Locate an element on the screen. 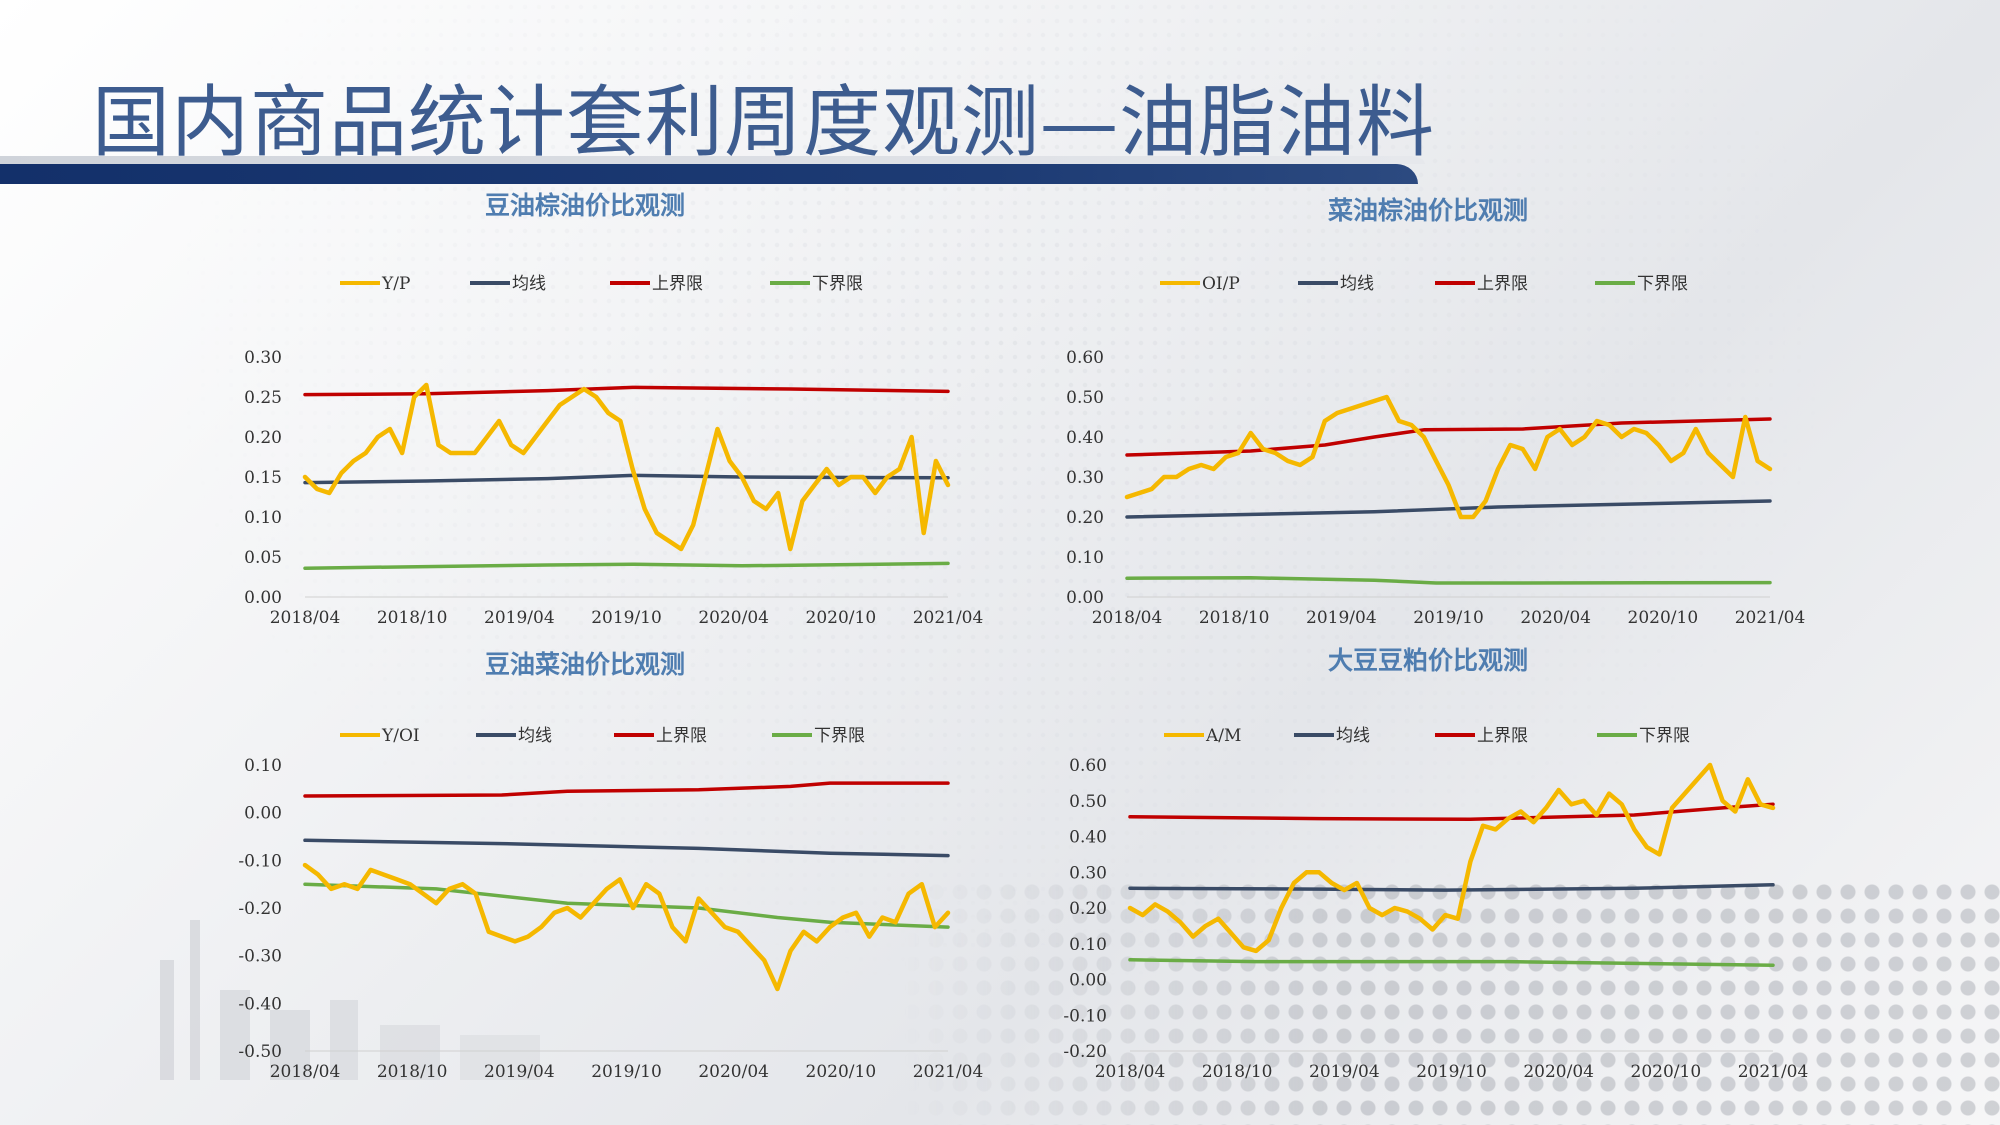 The height and width of the screenshot is (1125, 2000). title-underline-bar is located at coordinates (709, 174).